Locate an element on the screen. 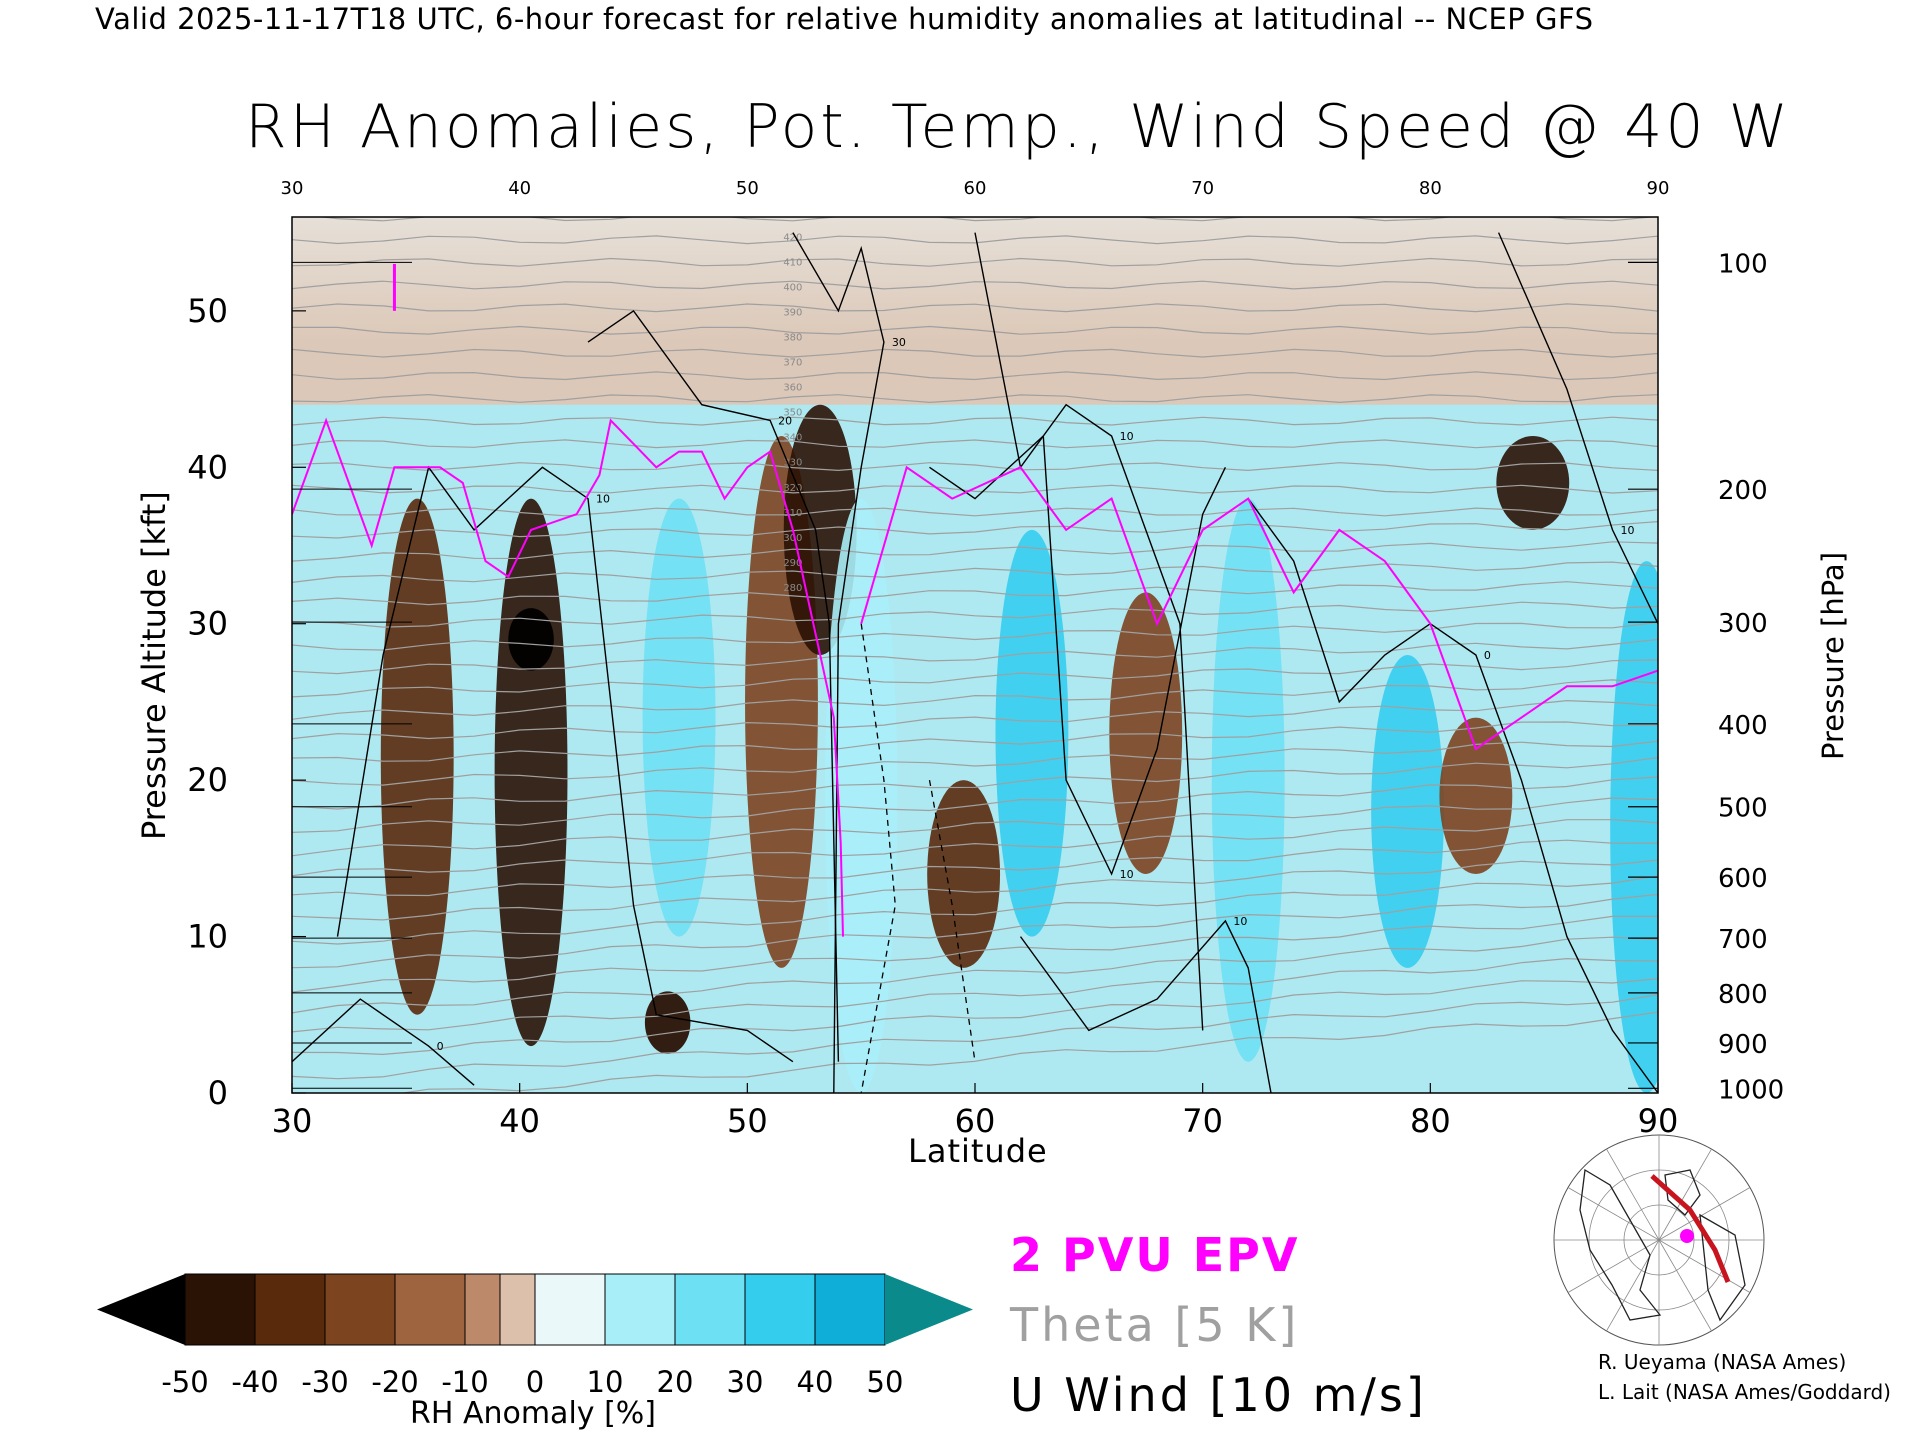 This screenshot has height=1440, width=1920. theta-label: 350 is located at coordinates (792, 413).